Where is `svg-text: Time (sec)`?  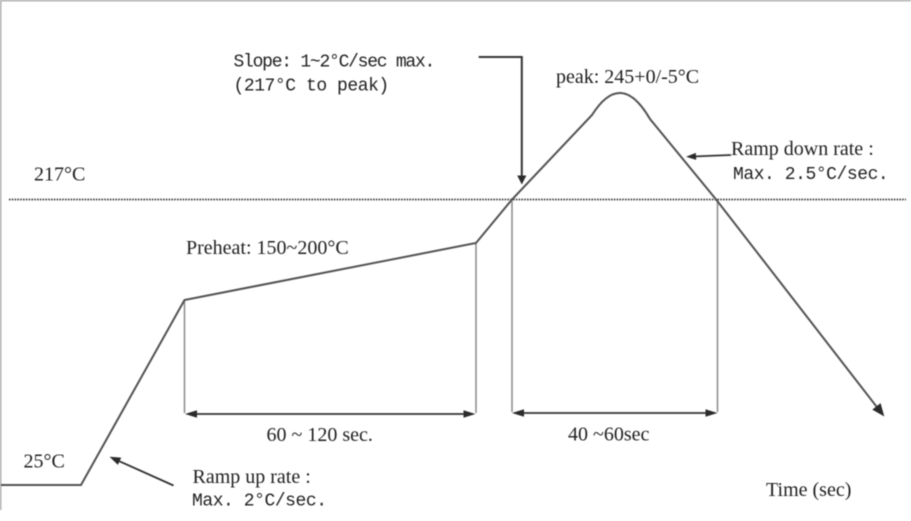 svg-text: Time (sec) is located at coordinates (808, 490).